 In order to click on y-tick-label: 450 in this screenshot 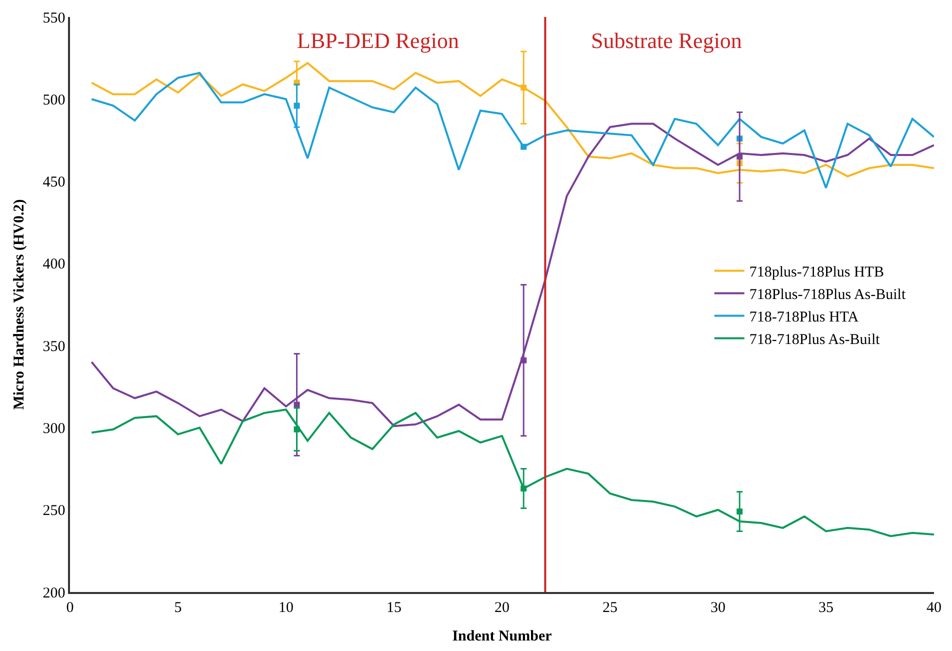, I will do `click(54, 182)`.